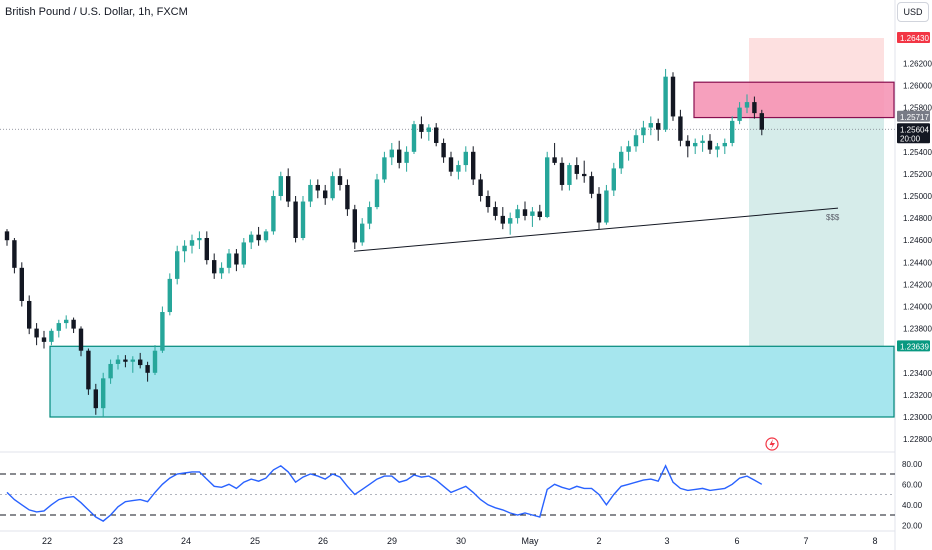 The width and height of the screenshot is (932, 550). I want to click on price-tick-label: 1.22800, so click(917, 439).